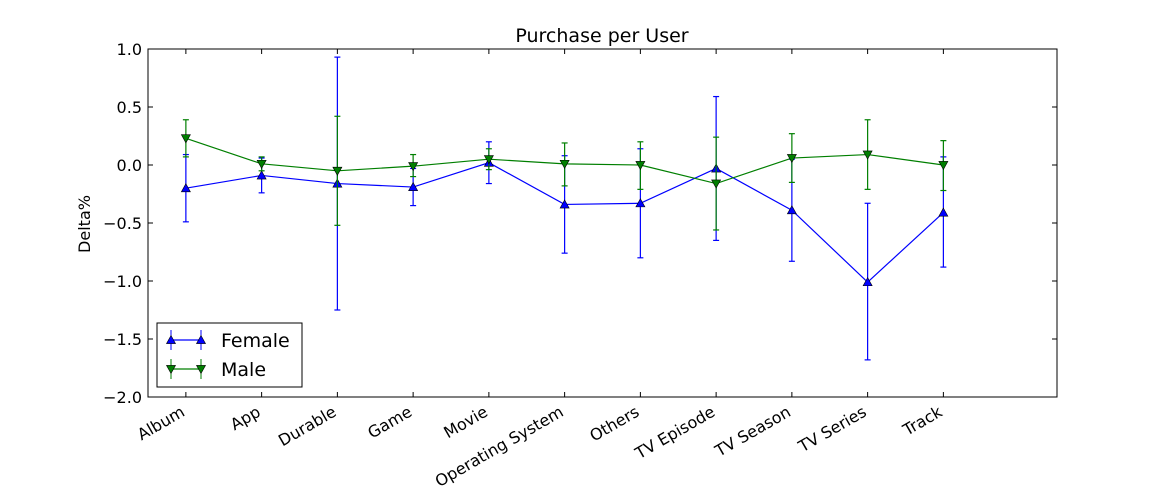 The width and height of the screenshot is (1173, 497). I want to click on x-tick-label: Movie, so click(465, 422).